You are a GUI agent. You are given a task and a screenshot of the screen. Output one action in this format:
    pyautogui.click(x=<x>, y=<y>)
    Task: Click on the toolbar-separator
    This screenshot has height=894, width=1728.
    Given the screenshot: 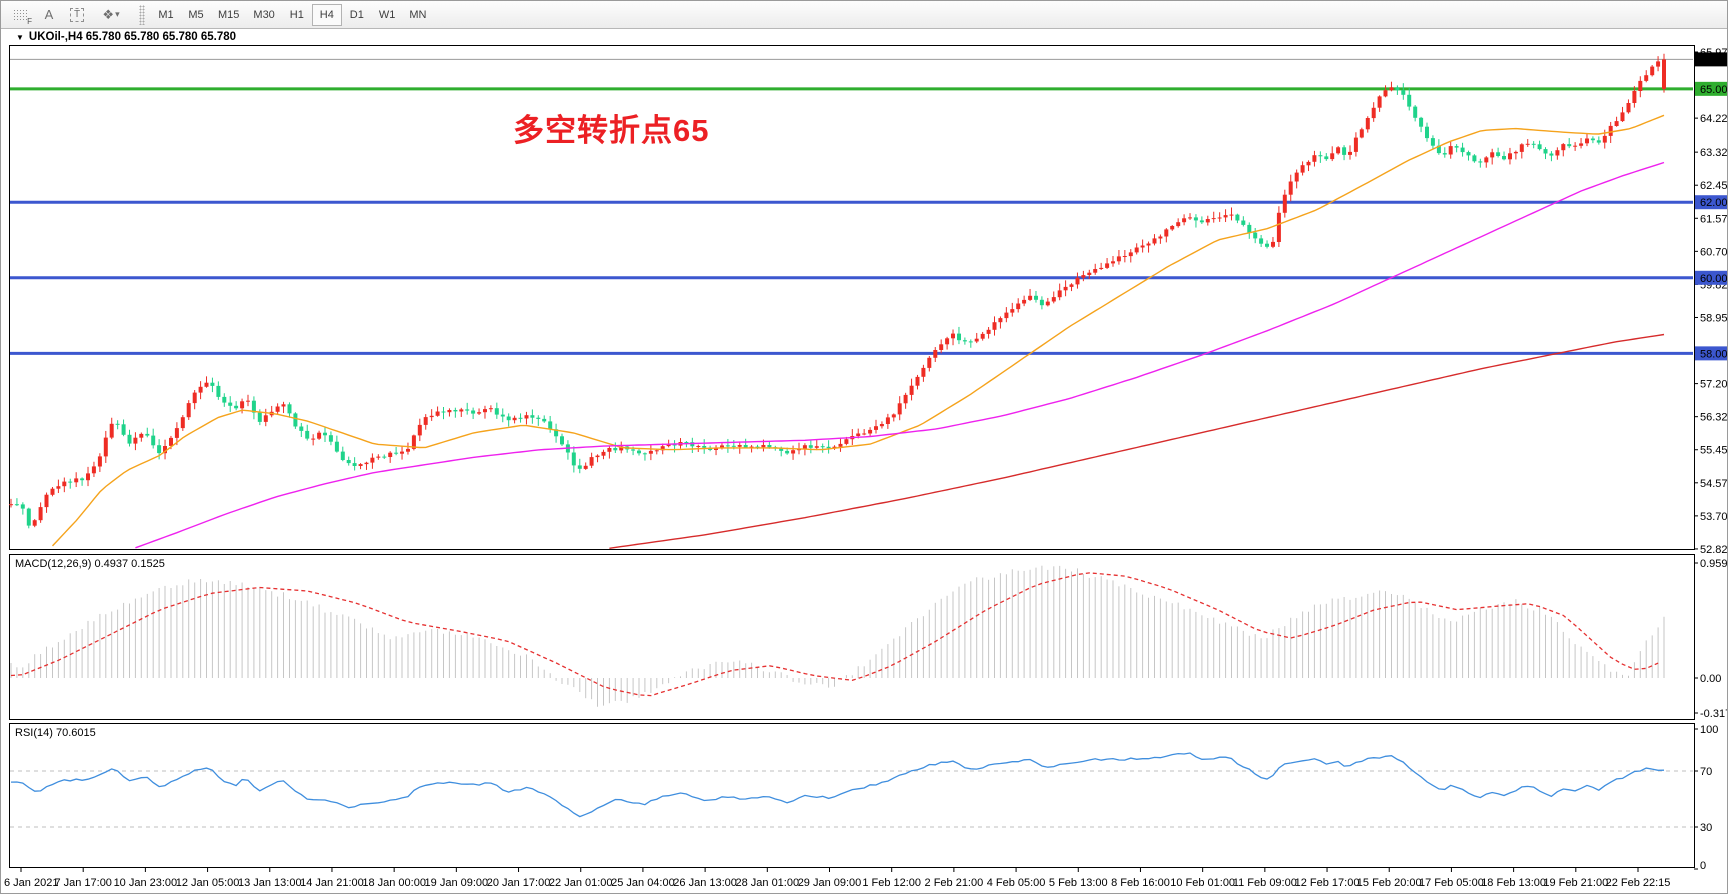 What is the action you would take?
    pyautogui.click(x=142, y=14)
    